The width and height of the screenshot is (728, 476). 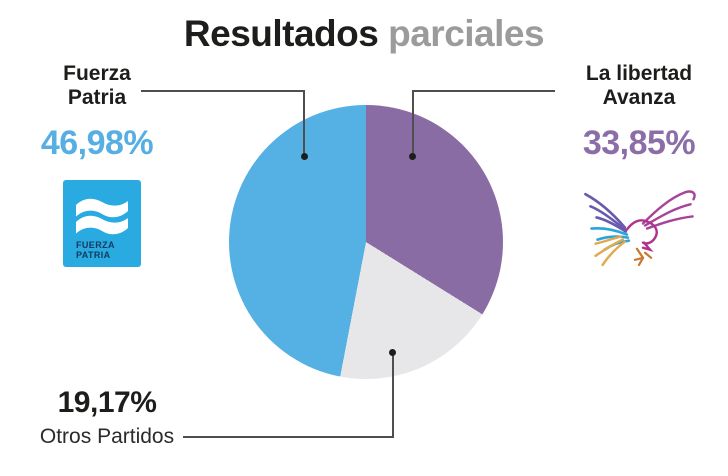 I want to click on label-otros-partidos: Otros Partidos, so click(x=107, y=436).